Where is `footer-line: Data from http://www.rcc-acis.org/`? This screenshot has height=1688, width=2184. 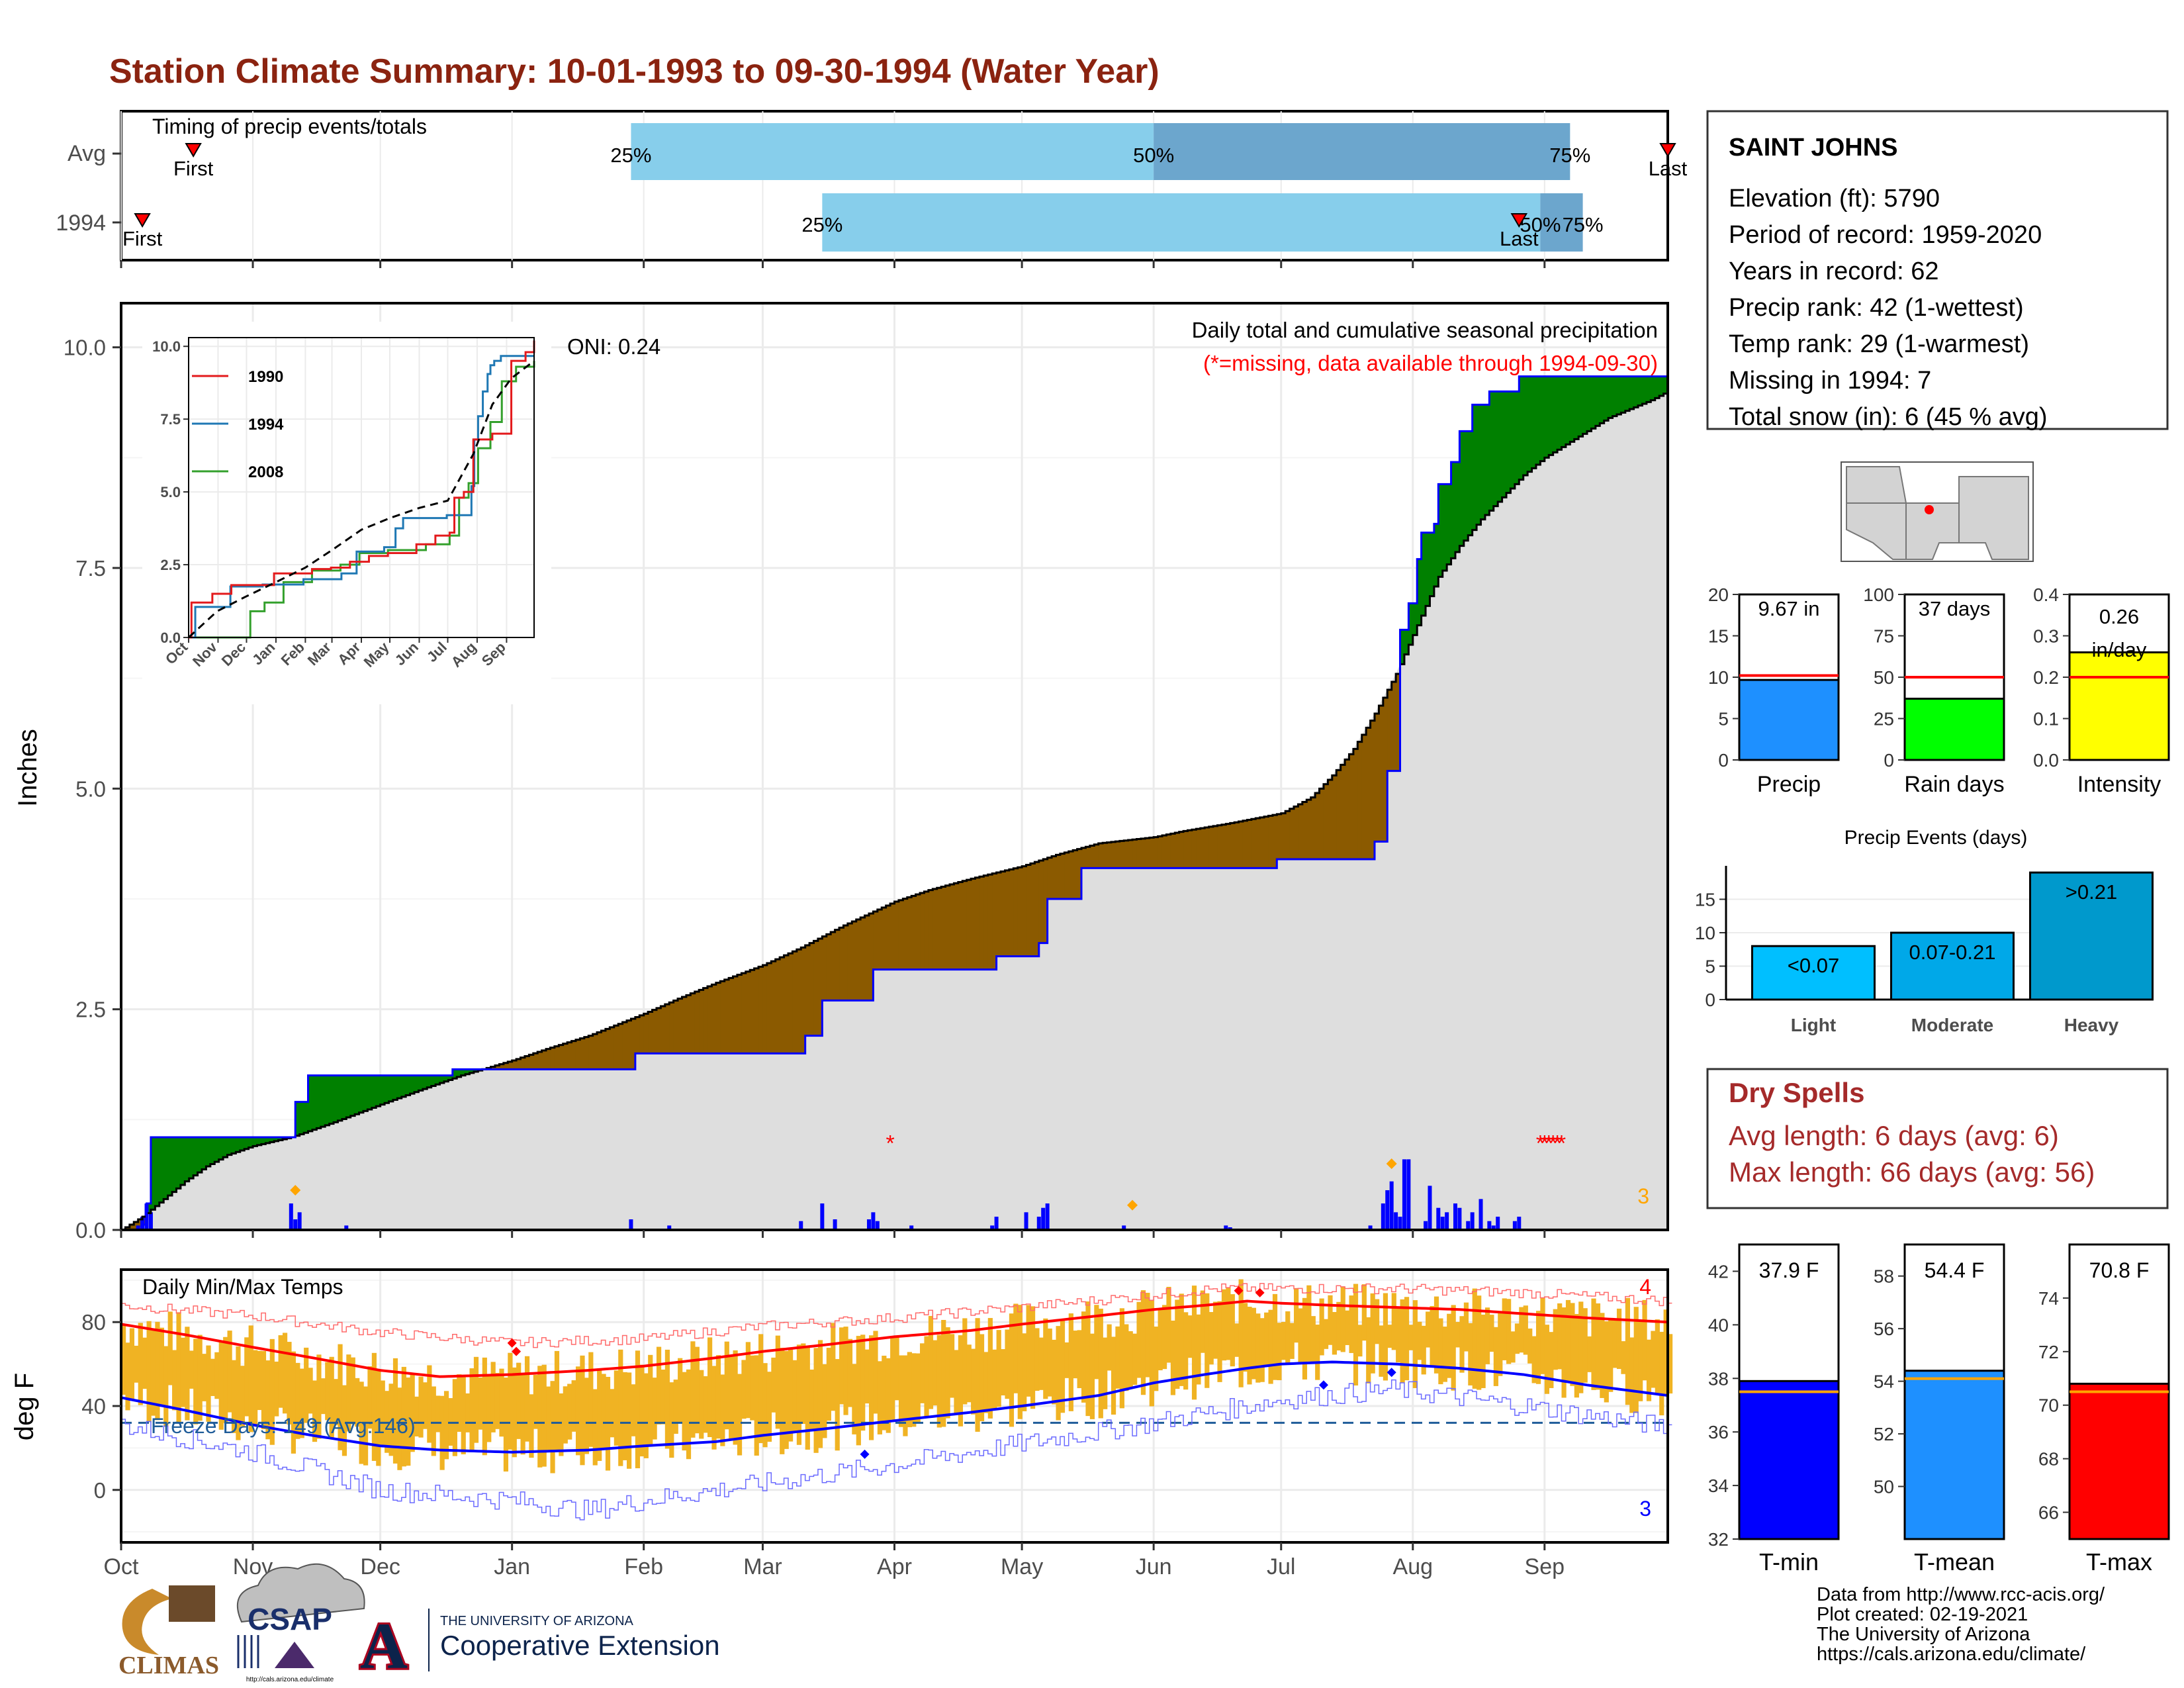
footer-line: Data from http://www.rcc-acis.org/ is located at coordinates (1961, 1594).